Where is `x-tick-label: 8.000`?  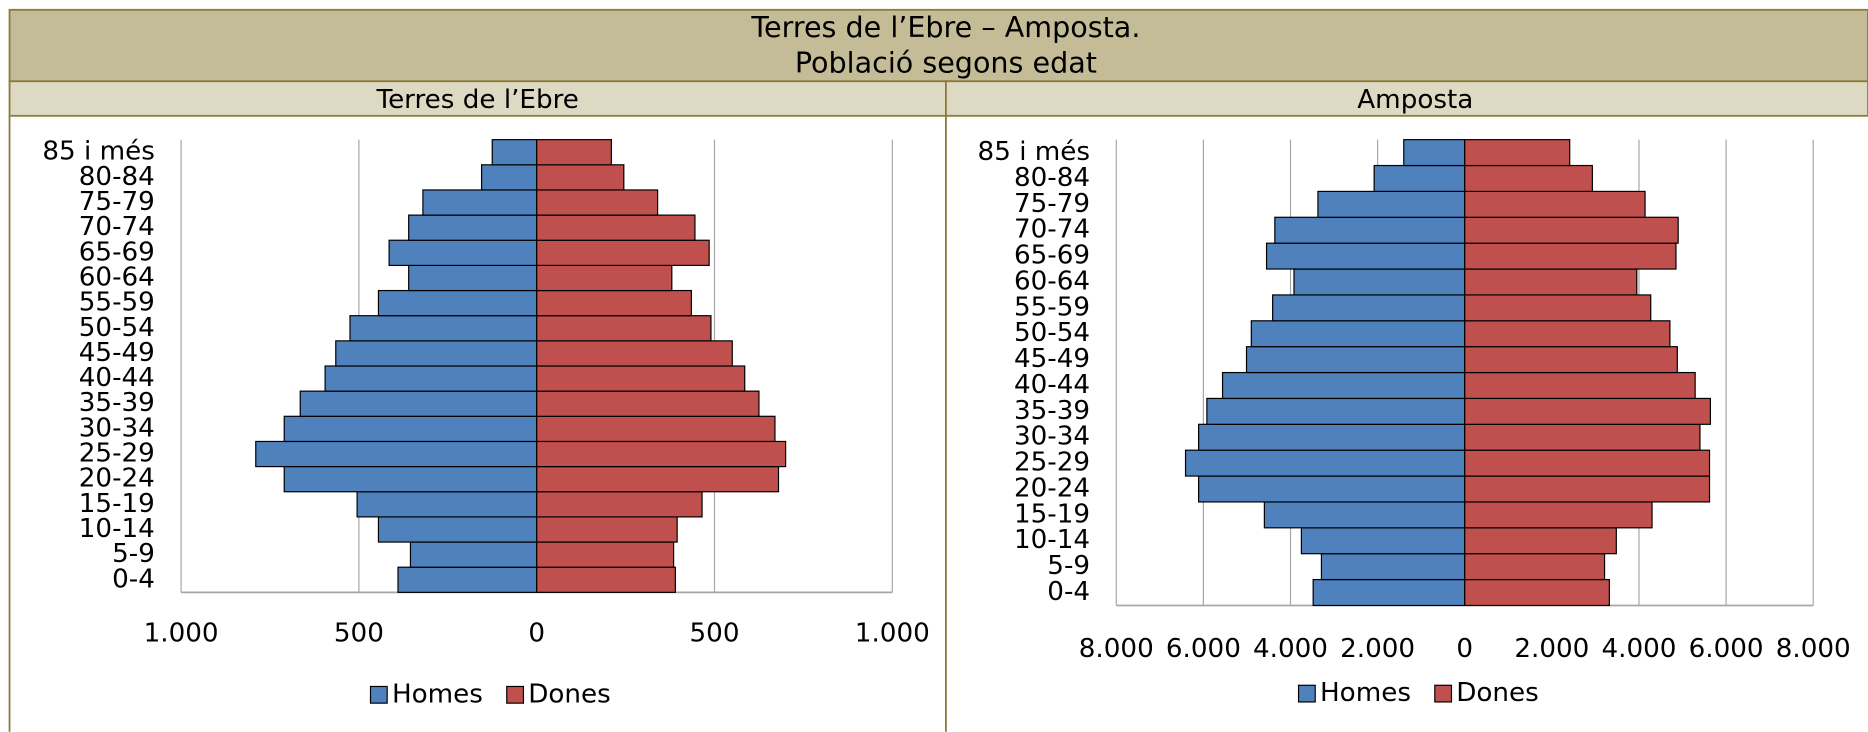
x-tick-label: 8.000 is located at coordinates (1813, 649).